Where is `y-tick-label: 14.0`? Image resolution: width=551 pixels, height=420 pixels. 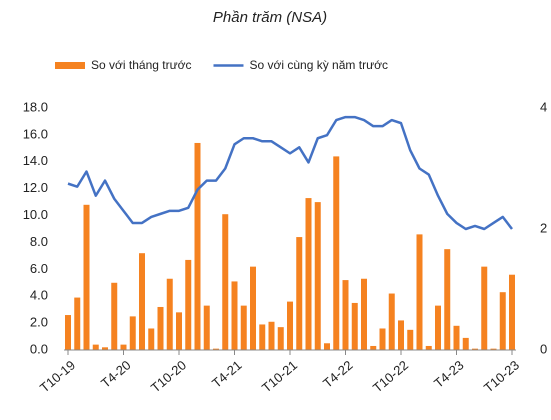 y-tick-label: 14.0 is located at coordinates (35, 160).